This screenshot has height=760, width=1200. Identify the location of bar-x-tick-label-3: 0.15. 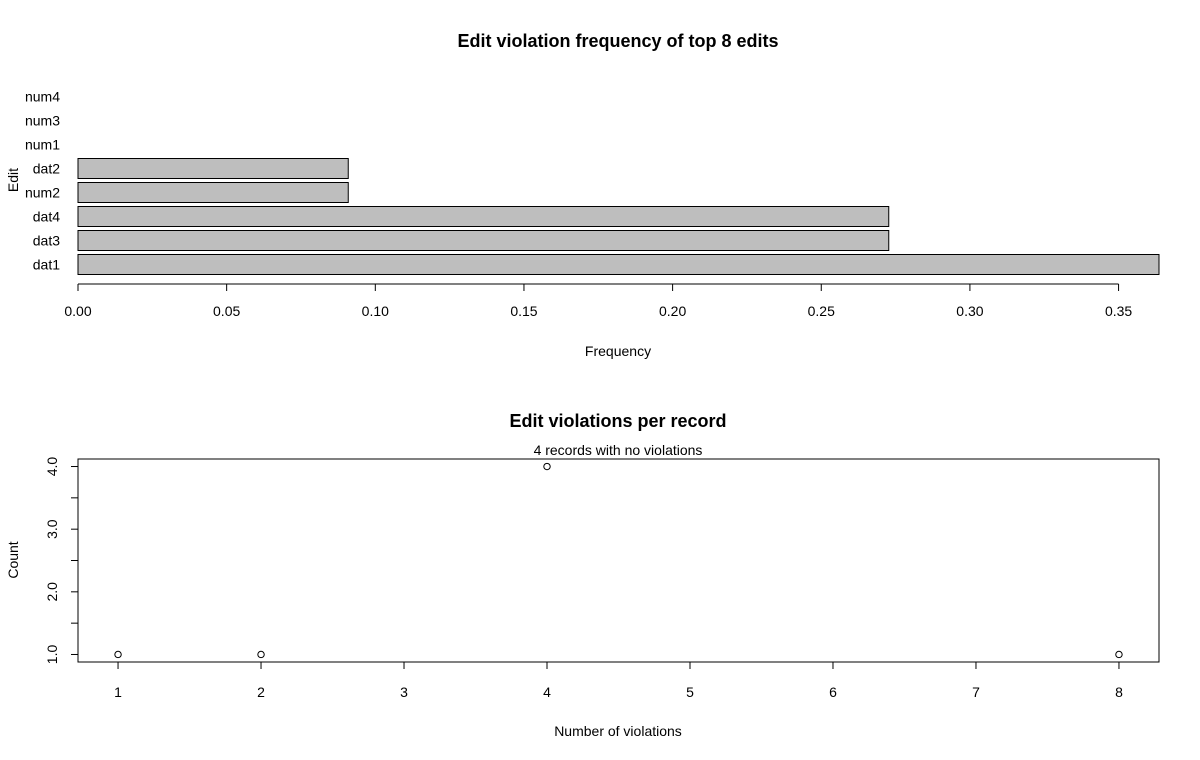
(523, 311).